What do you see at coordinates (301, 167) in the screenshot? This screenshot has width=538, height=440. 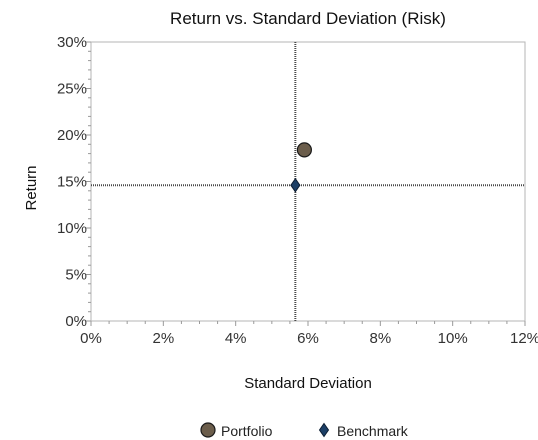 I see `data-points` at bounding box center [301, 167].